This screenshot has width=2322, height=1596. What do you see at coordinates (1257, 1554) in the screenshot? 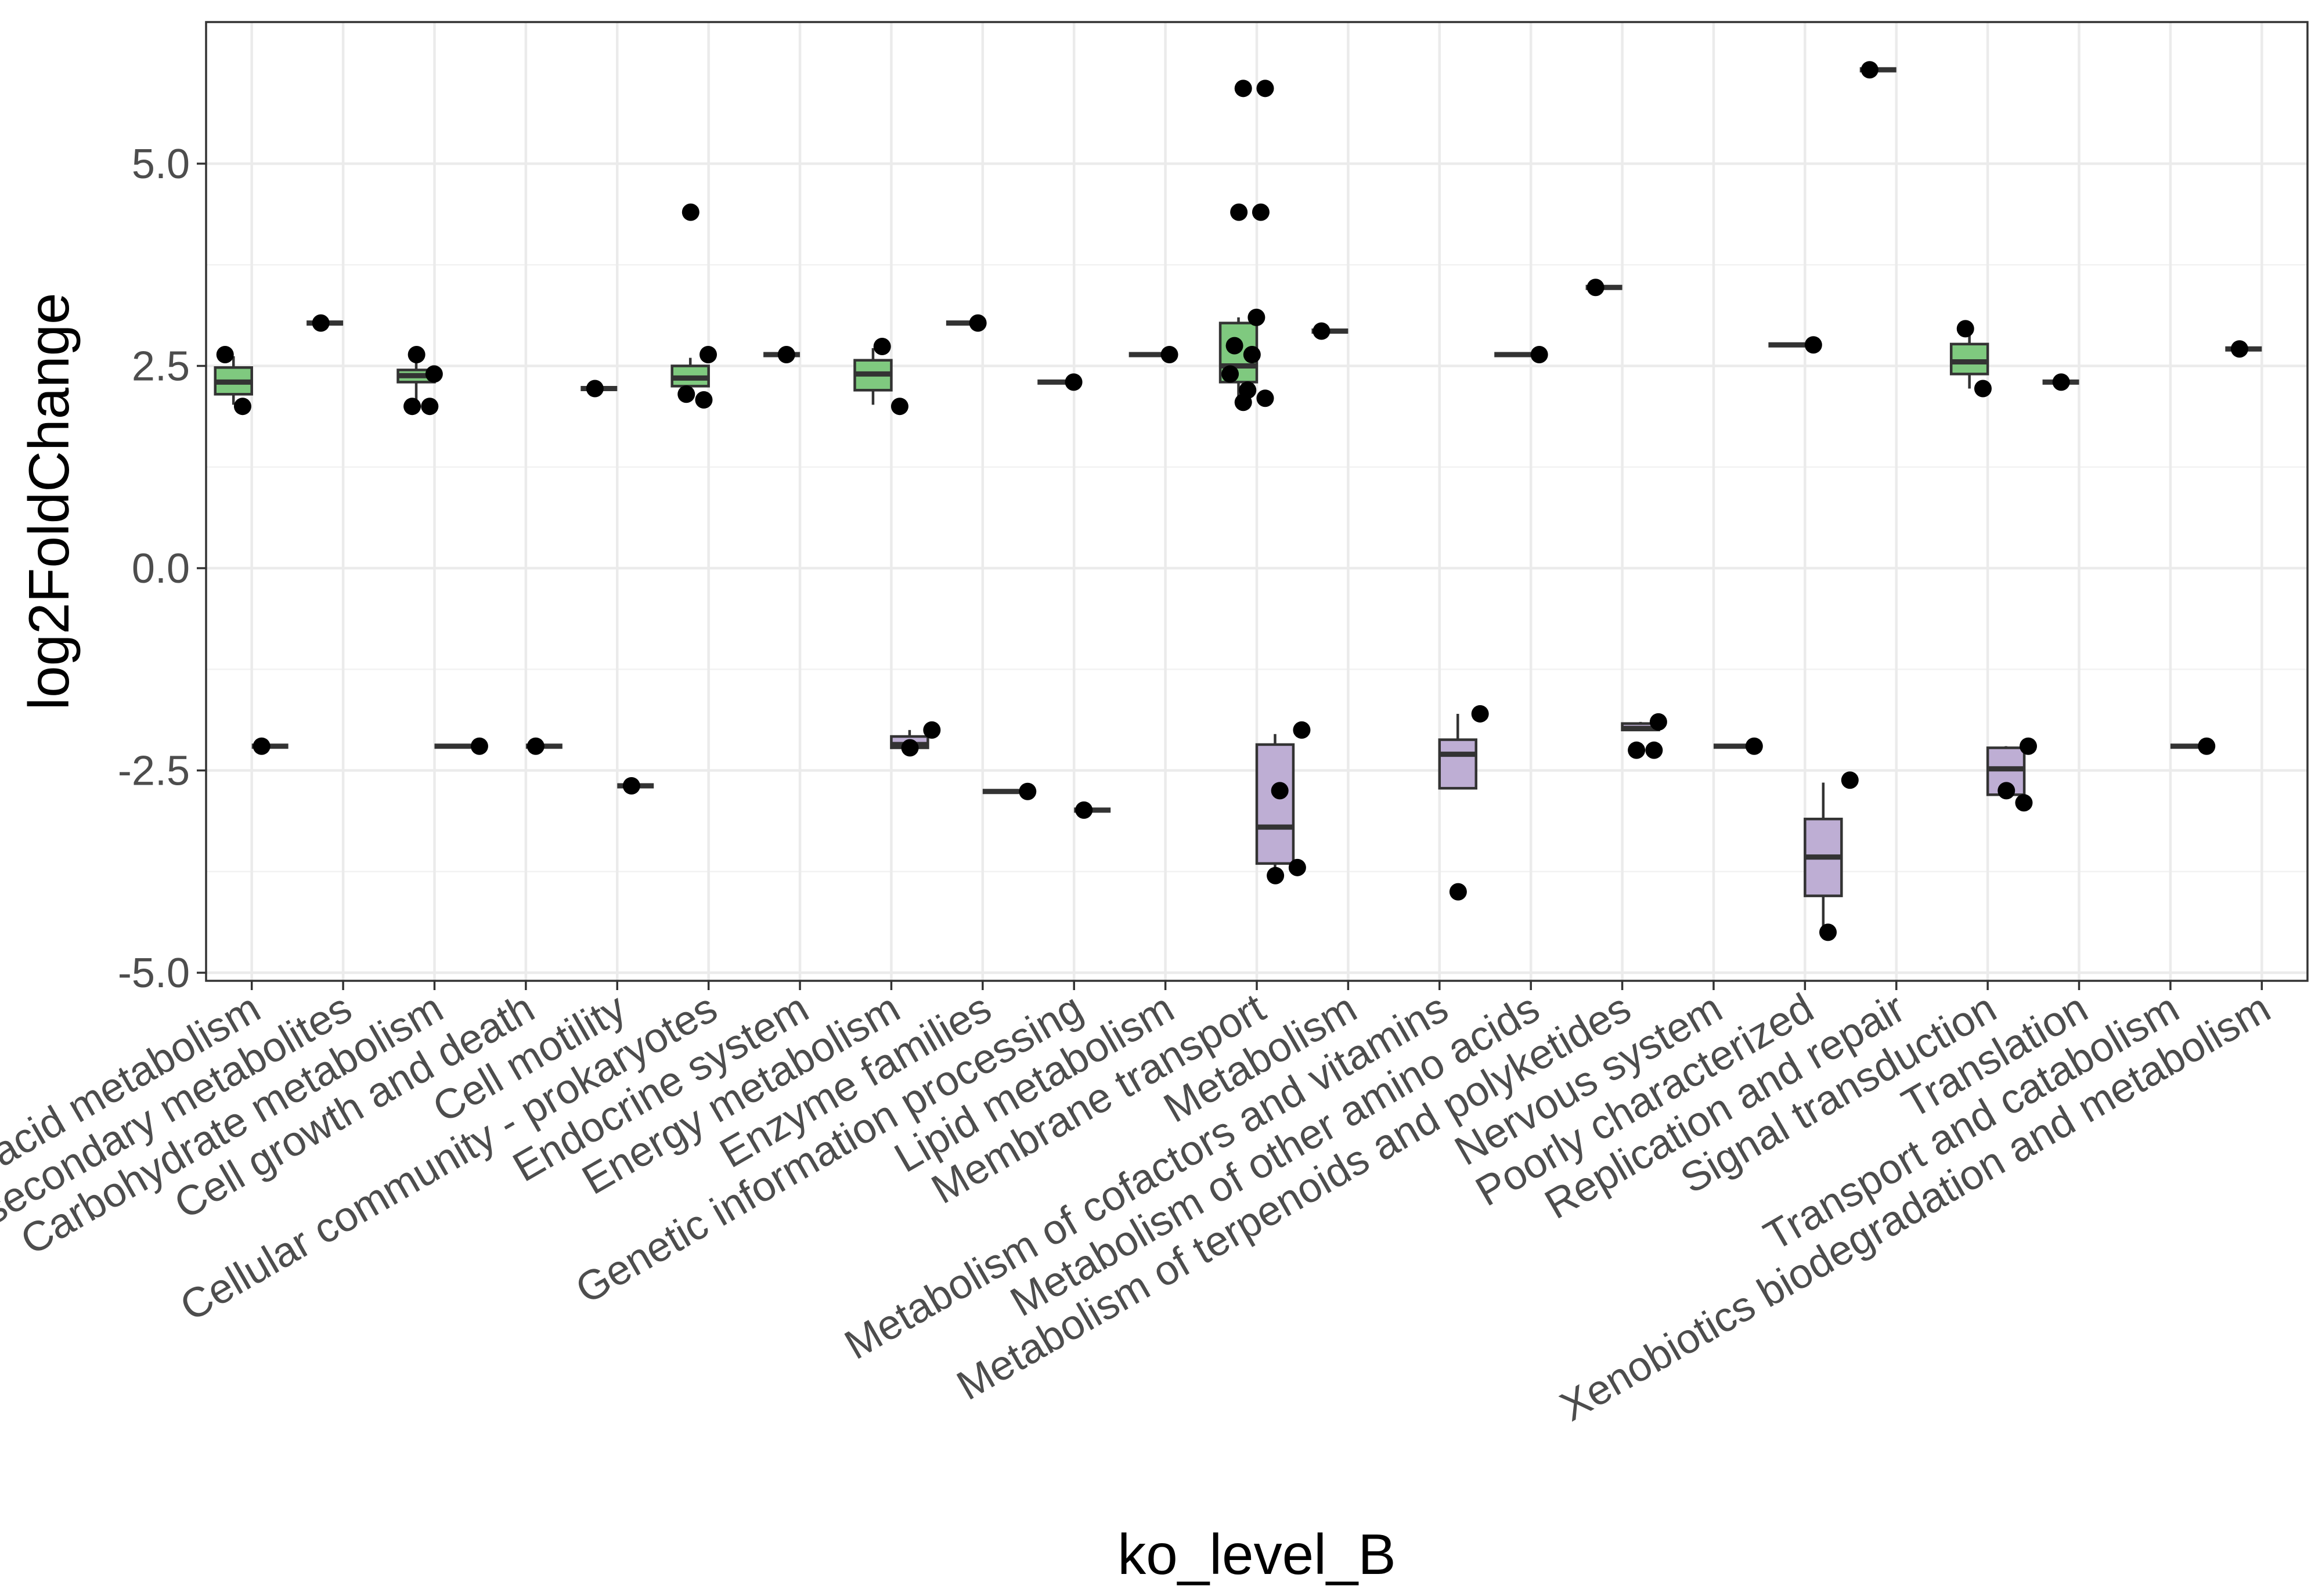
I see `x-axis-title: ko_level_B` at bounding box center [1257, 1554].